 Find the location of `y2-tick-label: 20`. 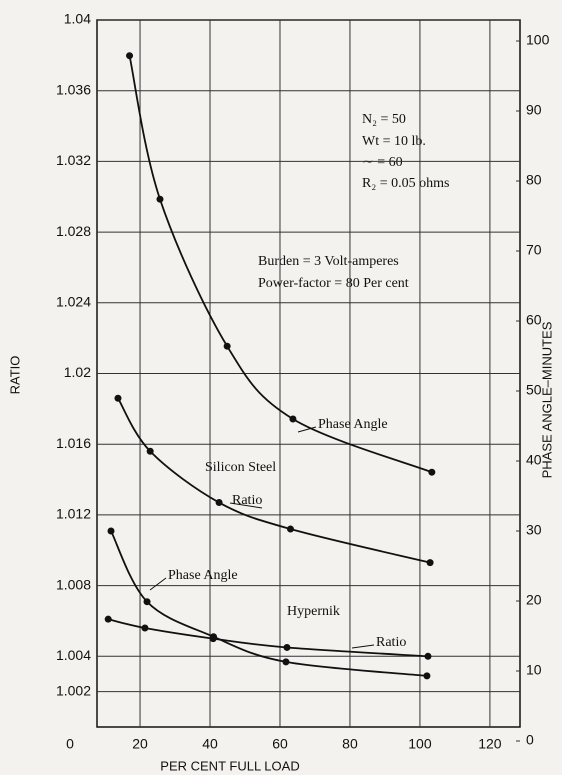

y2-tick-label: 20 is located at coordinates (534, 600).